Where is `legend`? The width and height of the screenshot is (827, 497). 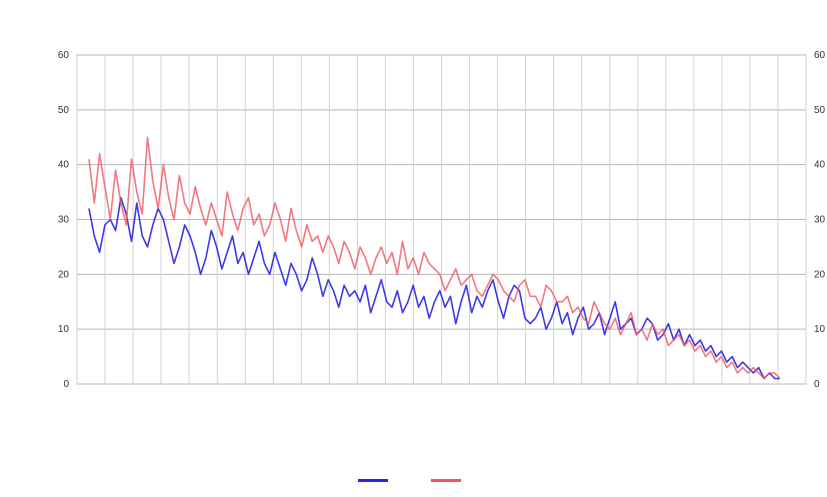 legend is located at coordinates (413, 479).